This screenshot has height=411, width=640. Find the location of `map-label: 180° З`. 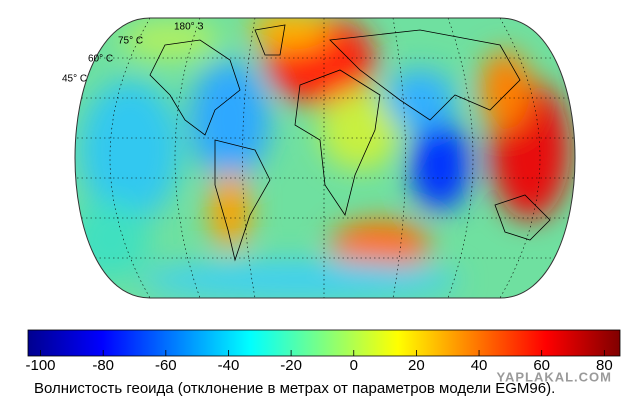

map-label: 180° З is located at coordinates (189, 27).